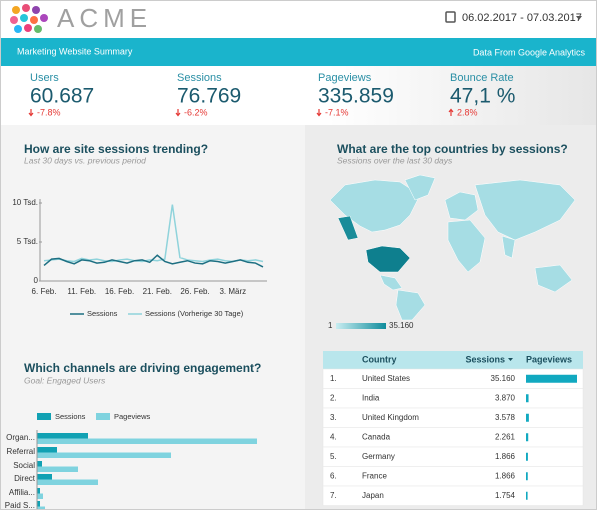 This screenshot has height=510, width=597. Describe the element at coordinates (232, 291) in the screenshot. I see `x-tick-label: 3. März` at that location.